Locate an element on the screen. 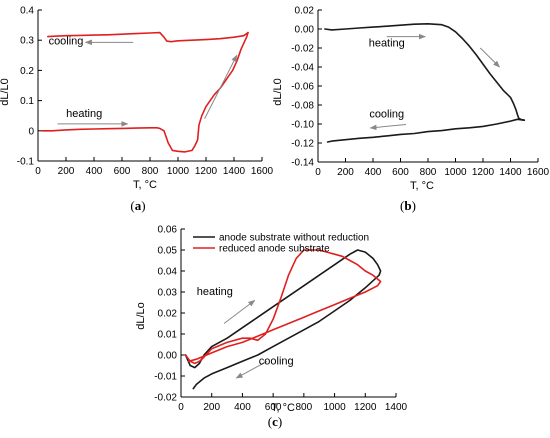 Image resolution: width=550 pixels, height=438 pixels. y-tick-label: 0.4 is located at coordinates (27, 11).